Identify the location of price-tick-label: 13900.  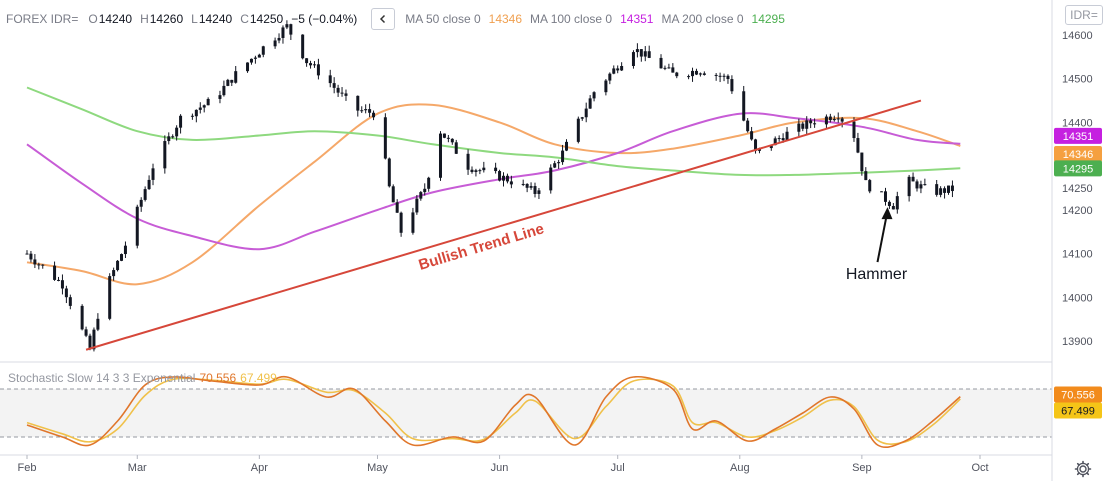
(1077, 342).